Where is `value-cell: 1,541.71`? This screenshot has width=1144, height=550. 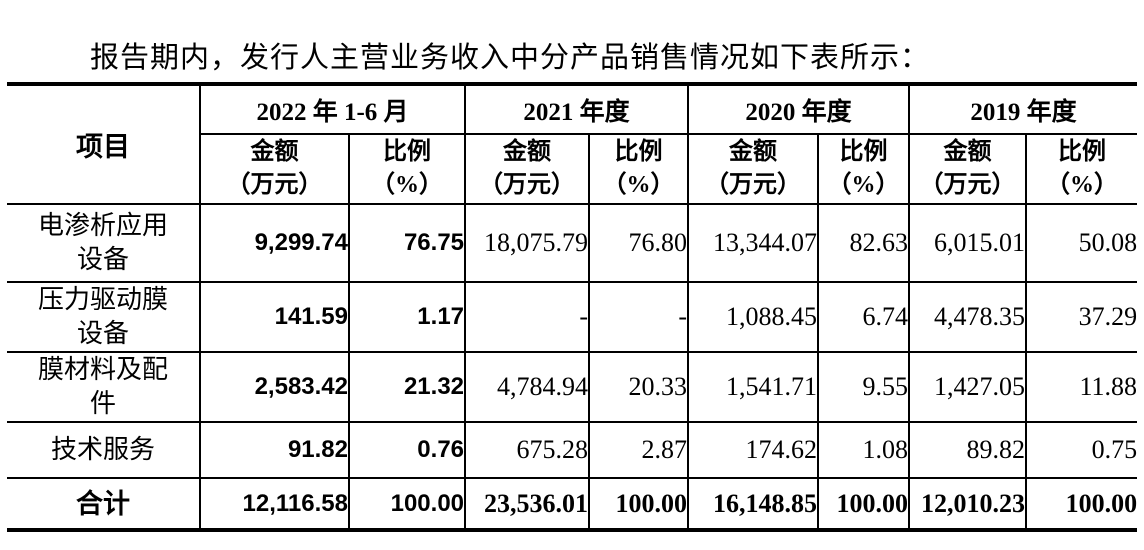
value-cell: 1,541.71 is located at coordinates (753, 387).